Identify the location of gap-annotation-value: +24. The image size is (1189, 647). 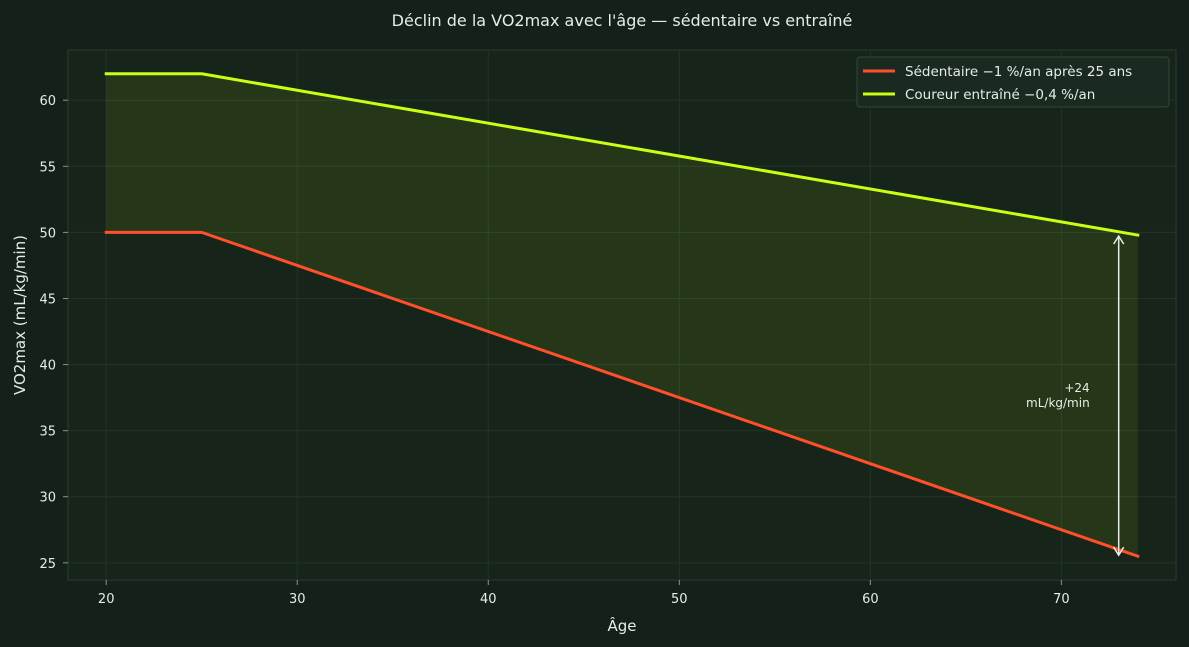
(1076, 388).